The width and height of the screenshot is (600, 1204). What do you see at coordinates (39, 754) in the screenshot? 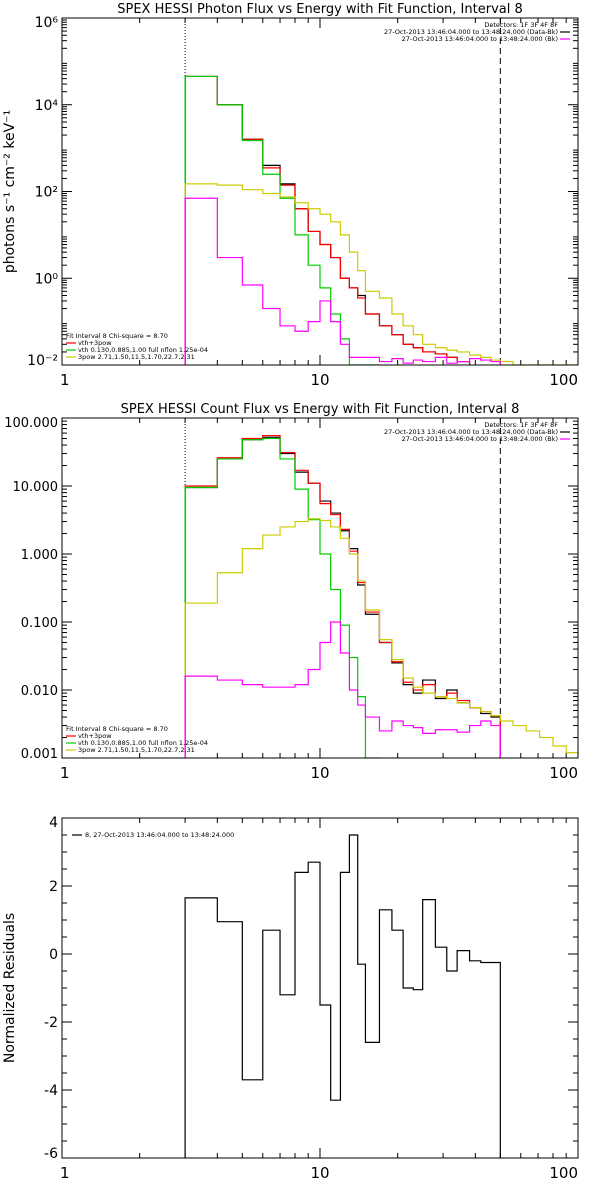
I see `y-tick-label: 0.001` at bounding box center [39, 754].